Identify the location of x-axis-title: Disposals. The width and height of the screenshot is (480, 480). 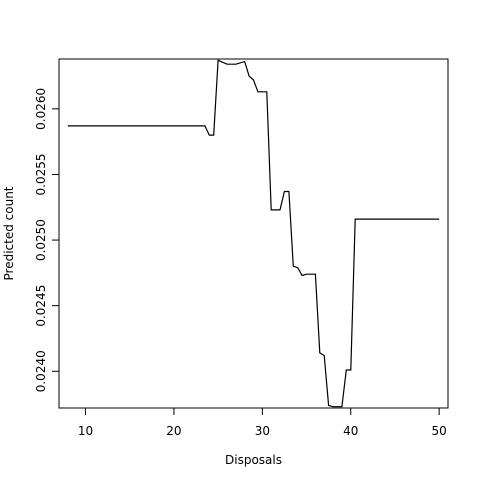
(253, 460).